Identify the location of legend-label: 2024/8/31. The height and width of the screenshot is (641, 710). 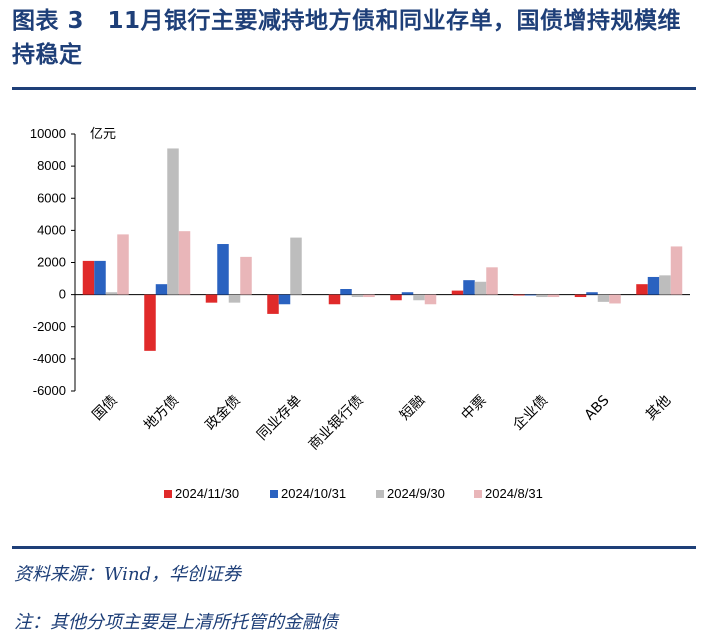
(514, 493).